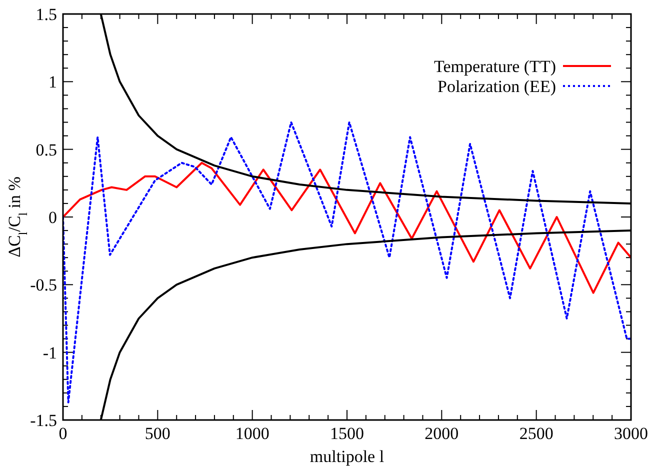 This screenshot has height=466, width=652. I want to click on y-tick-label: 0, so click(52, 217).